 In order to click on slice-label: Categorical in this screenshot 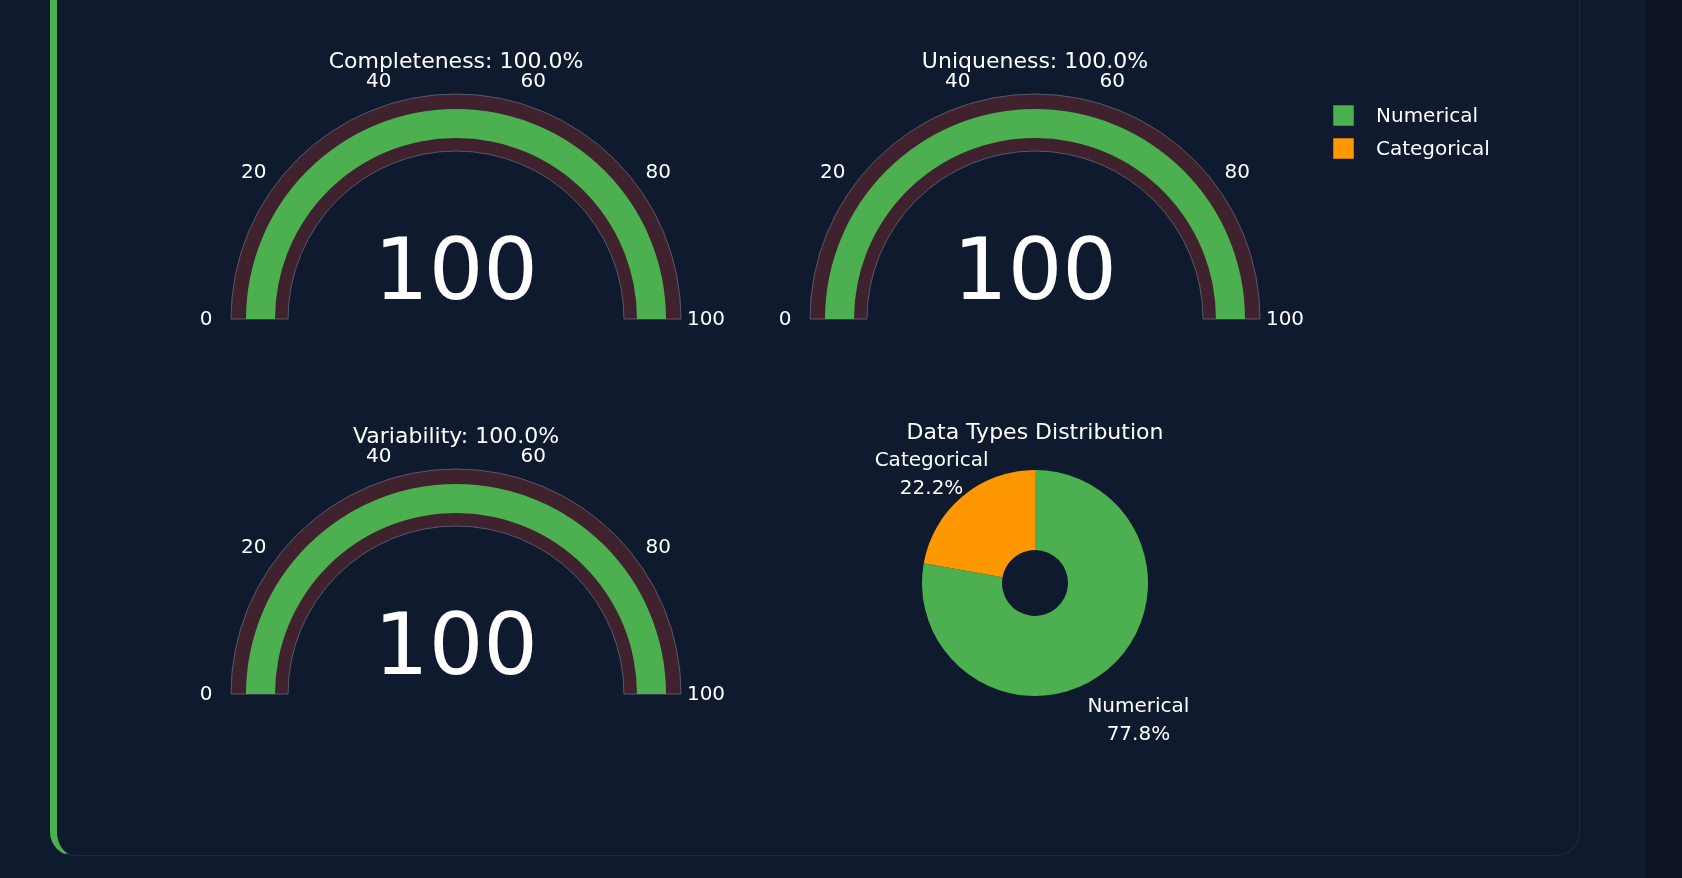, I will do `click(931, 458)`.